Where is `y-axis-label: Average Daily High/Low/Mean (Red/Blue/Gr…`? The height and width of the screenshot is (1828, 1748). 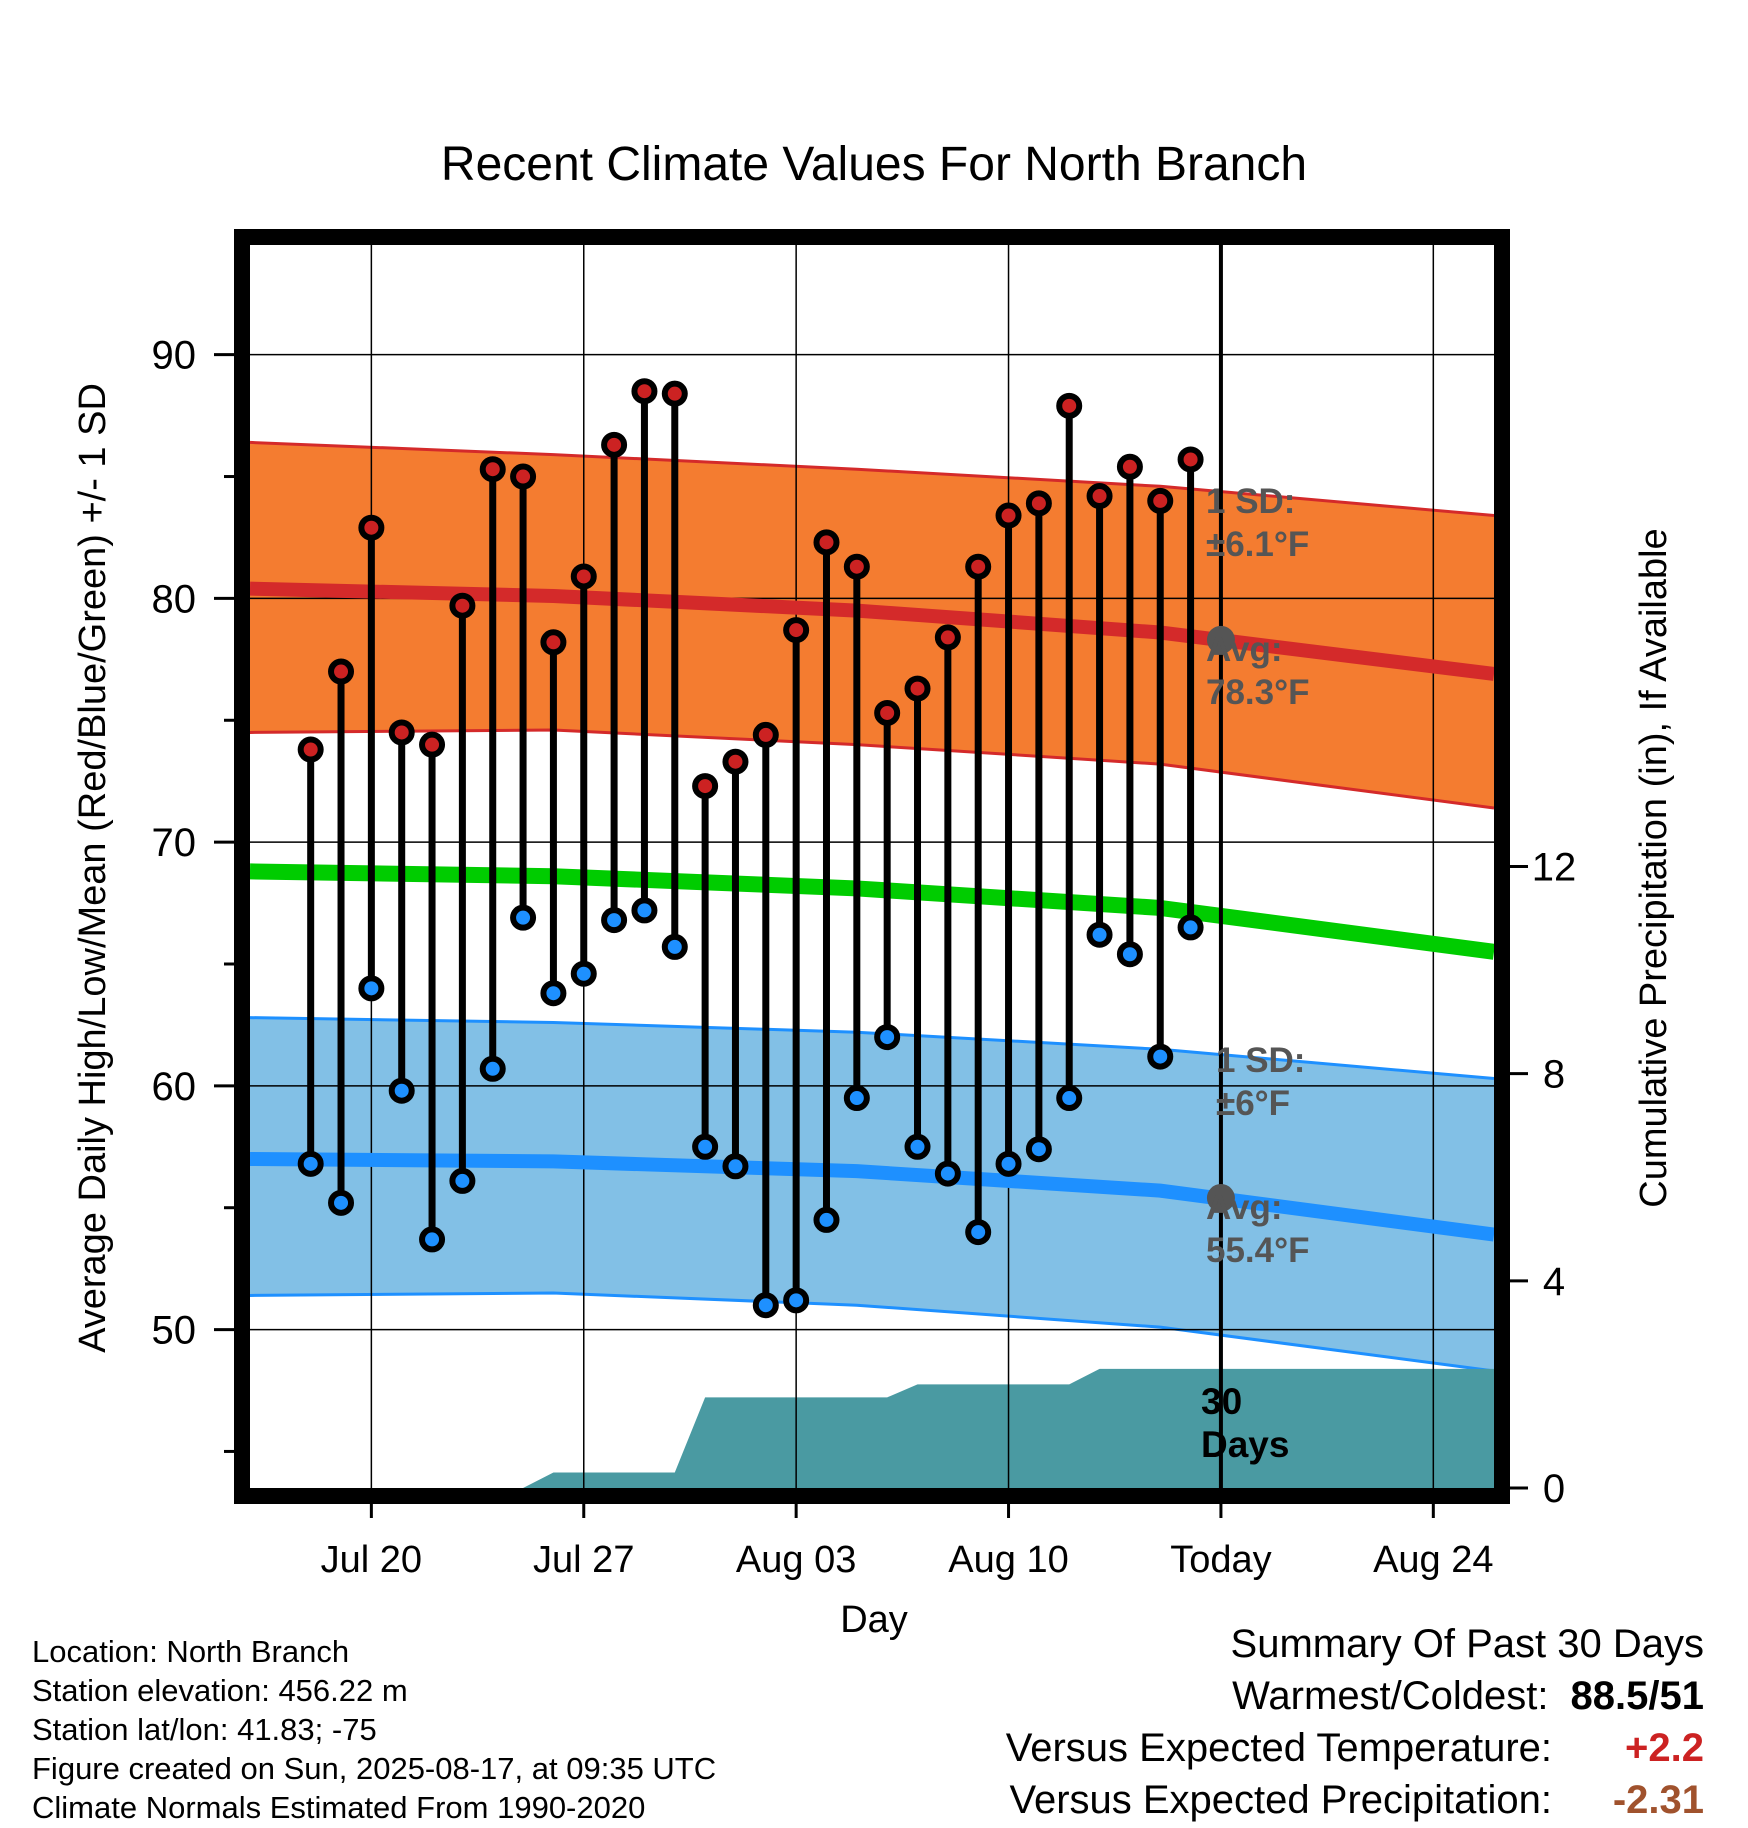 y-axis-label: Average Daily High/Low/Mean (Red/Blue/Gr… is located at coordinates (93, 868).